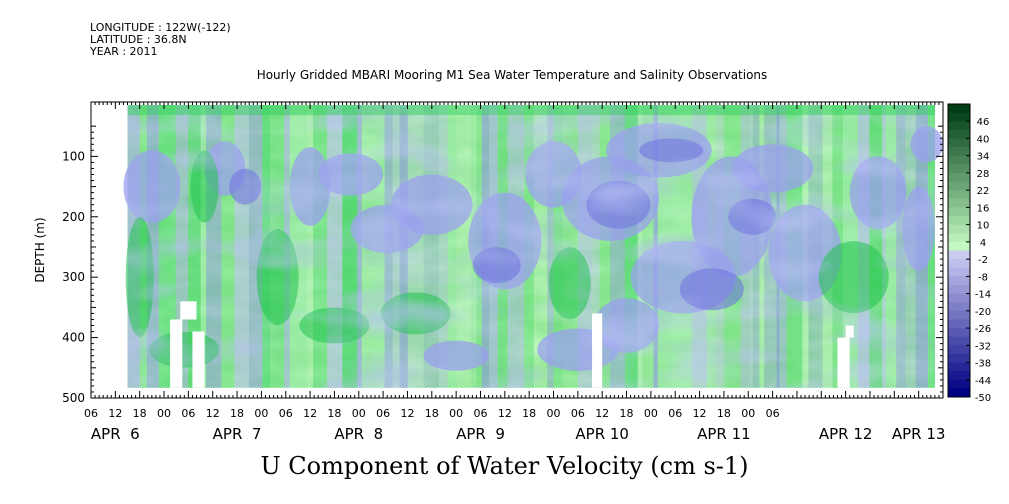 This screenshot has width=1009, height=504. I want to click on latitude-label: LATITUDE : 36.8N, so click(138, 39).